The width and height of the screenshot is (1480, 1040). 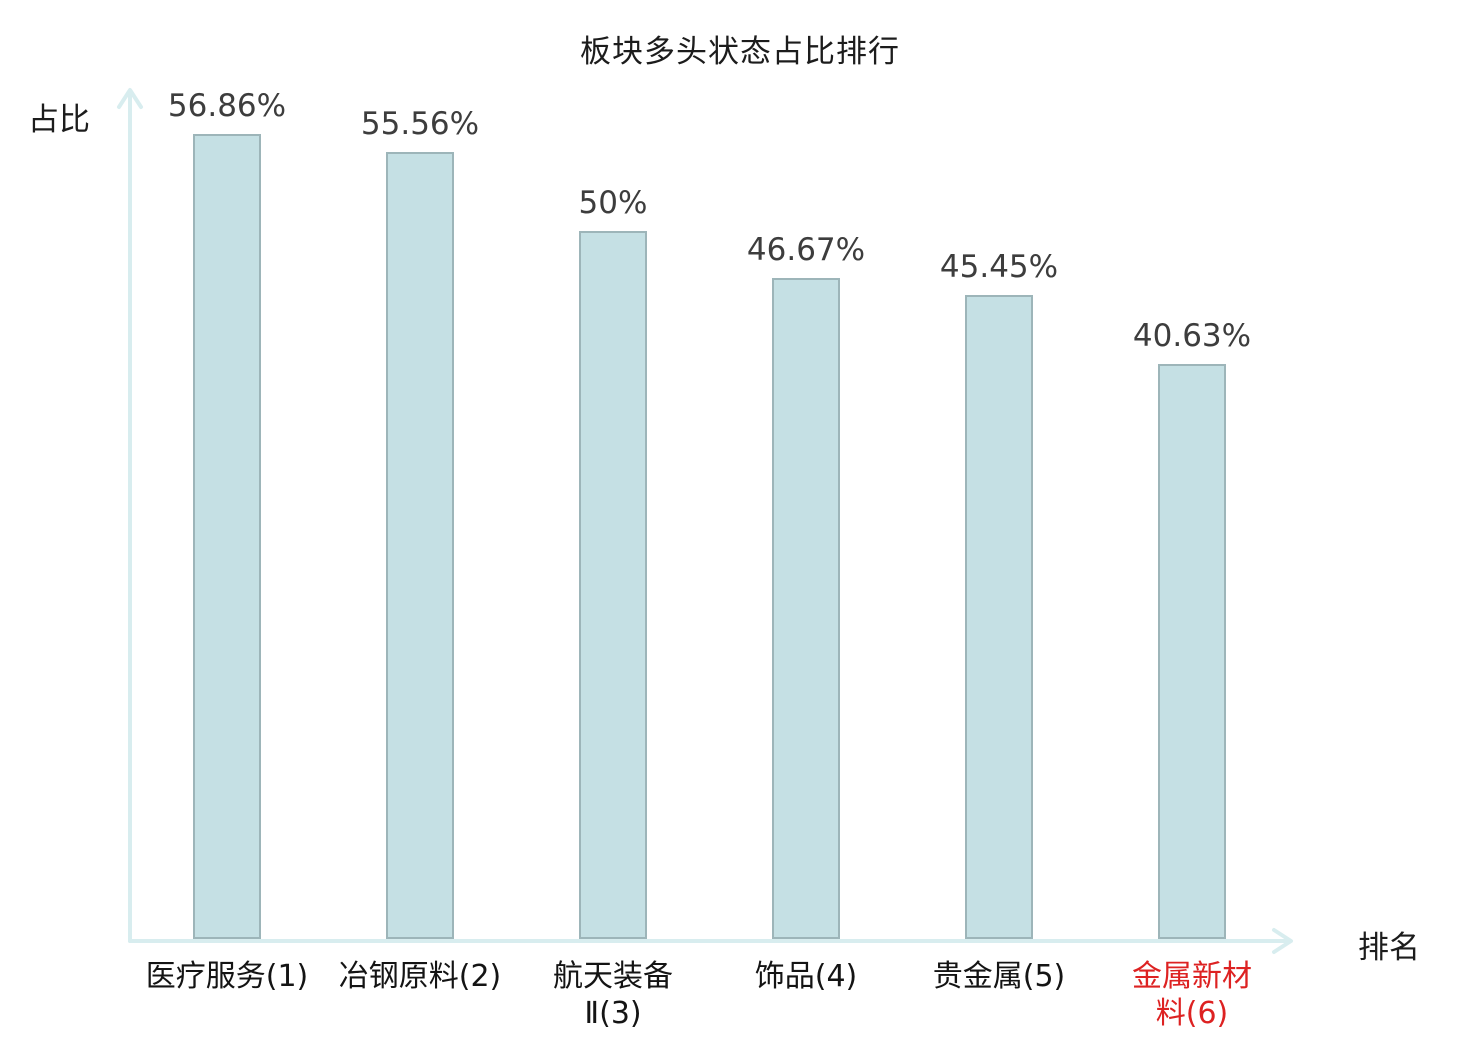 I want to click on y-axis-label: 占比, so click(x=59, y=120).